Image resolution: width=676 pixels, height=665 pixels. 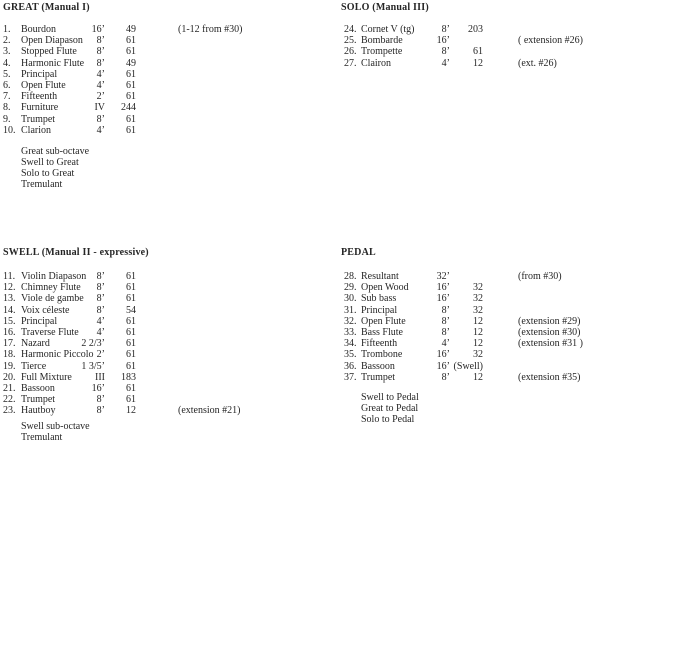 What do you see at coordinates (7, 52) in the screenshot?
I see `stop-number: 3.` at bounding box center [7, 52].